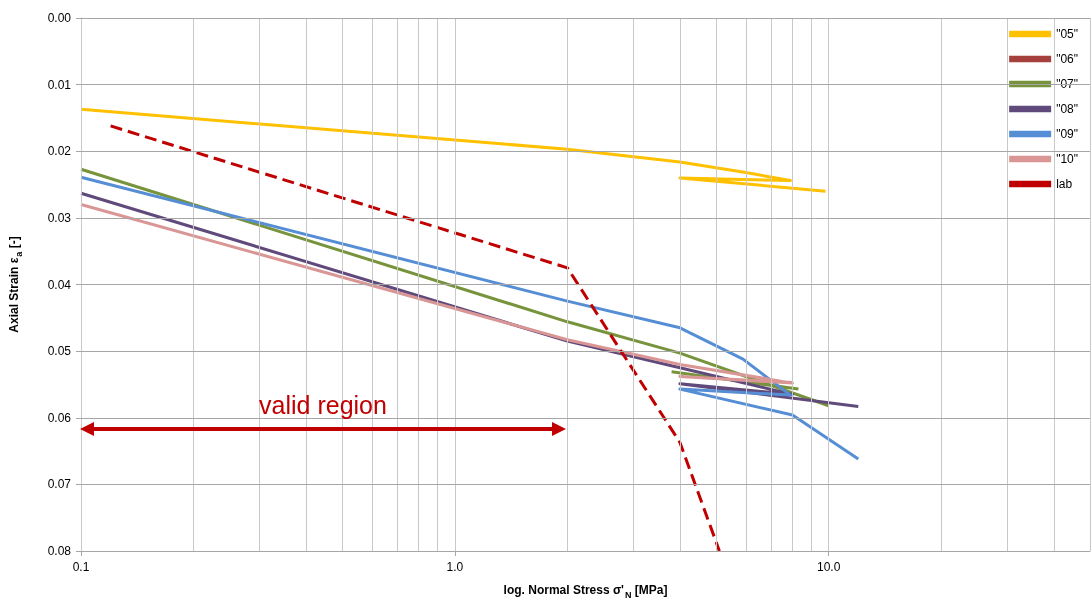  Describe the element at coordinates (15, 284) in the screenshot. I see `y-axis-title: Axial Strain εa [-]` at that location.